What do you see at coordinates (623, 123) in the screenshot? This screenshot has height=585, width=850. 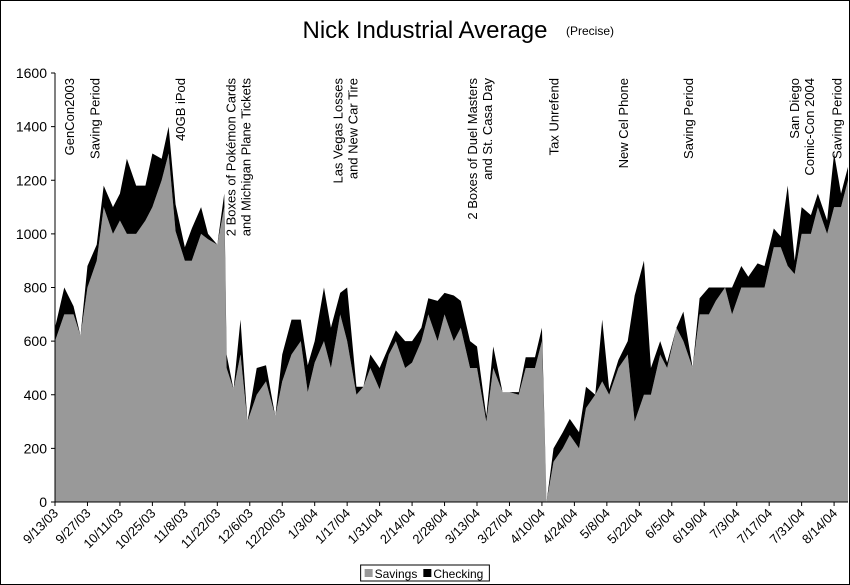 I see `annotation: New Cel Phone` at bounding box center [623, 123].